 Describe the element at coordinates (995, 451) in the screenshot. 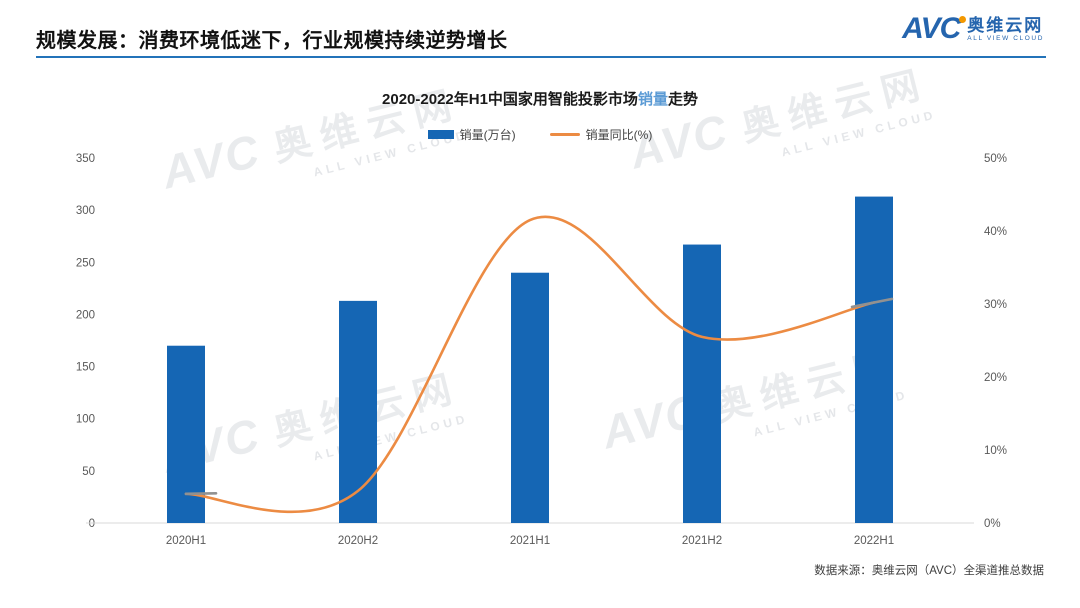

I see `y-axis-right-tick: 10%` at that location.